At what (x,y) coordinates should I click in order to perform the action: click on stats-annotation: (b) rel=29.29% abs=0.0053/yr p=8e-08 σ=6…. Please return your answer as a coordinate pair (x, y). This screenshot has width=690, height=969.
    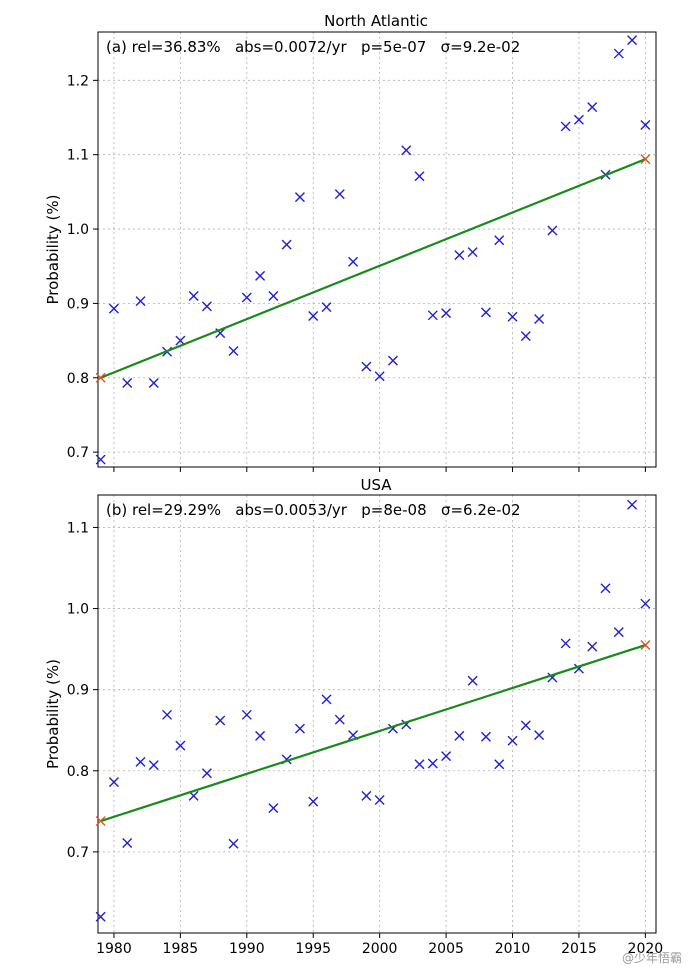
    Looking at the image, I should click on (313, 510).